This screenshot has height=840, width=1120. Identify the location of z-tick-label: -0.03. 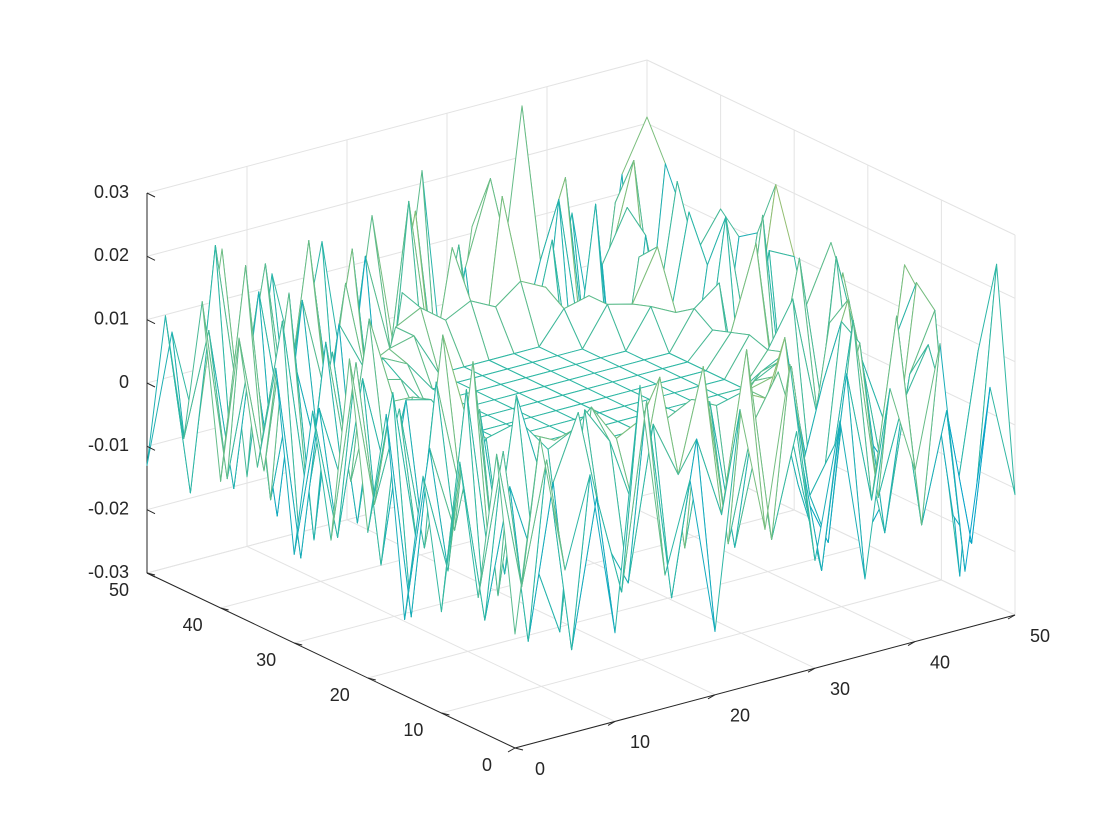
(108, 572).